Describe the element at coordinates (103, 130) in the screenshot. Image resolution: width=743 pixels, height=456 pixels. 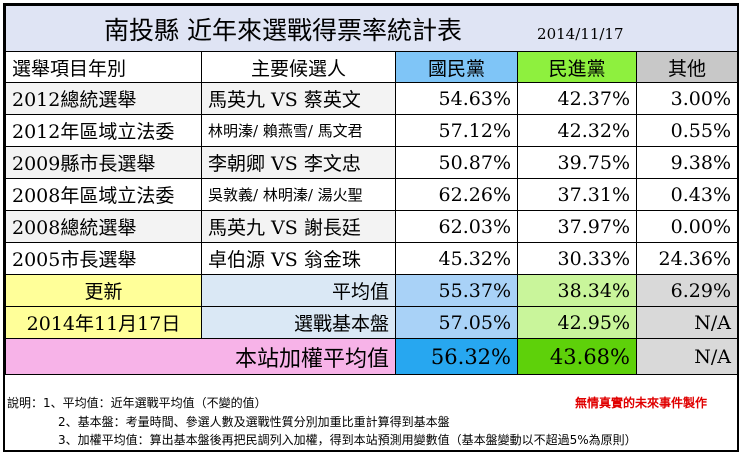
I see `row-category: 2012年區域立法委` at that location.